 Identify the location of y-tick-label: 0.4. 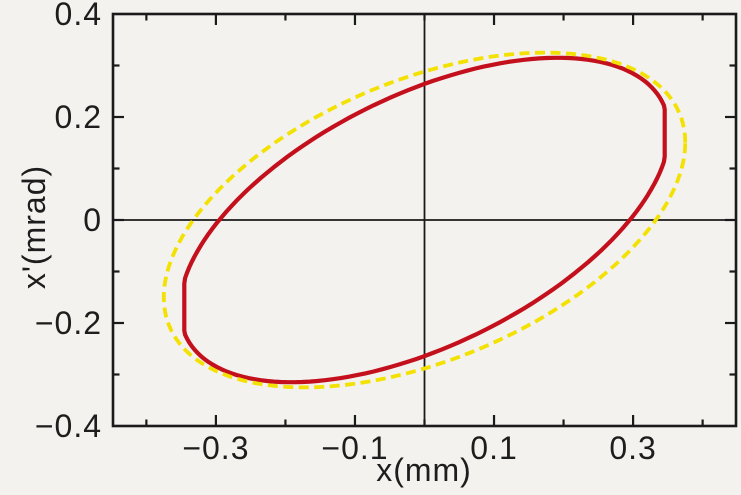
(78, 16).